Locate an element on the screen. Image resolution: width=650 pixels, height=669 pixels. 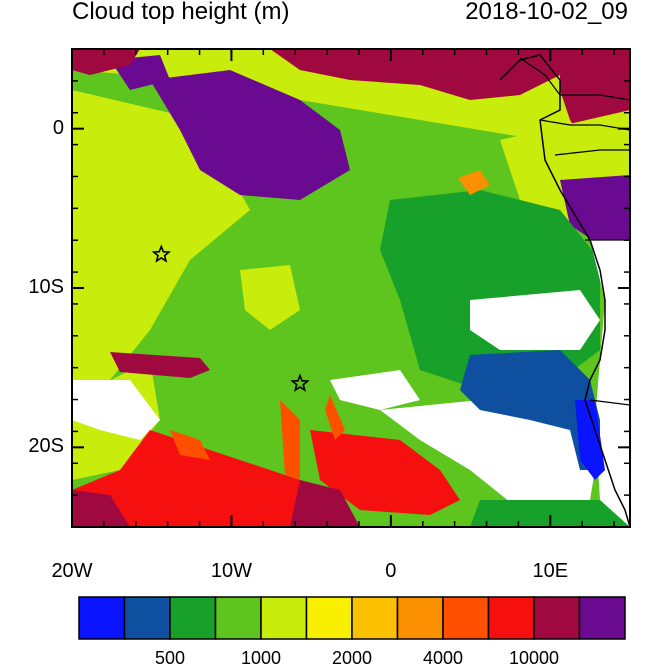
colorbar-label: 1000 is located at coordinates (261, 658).